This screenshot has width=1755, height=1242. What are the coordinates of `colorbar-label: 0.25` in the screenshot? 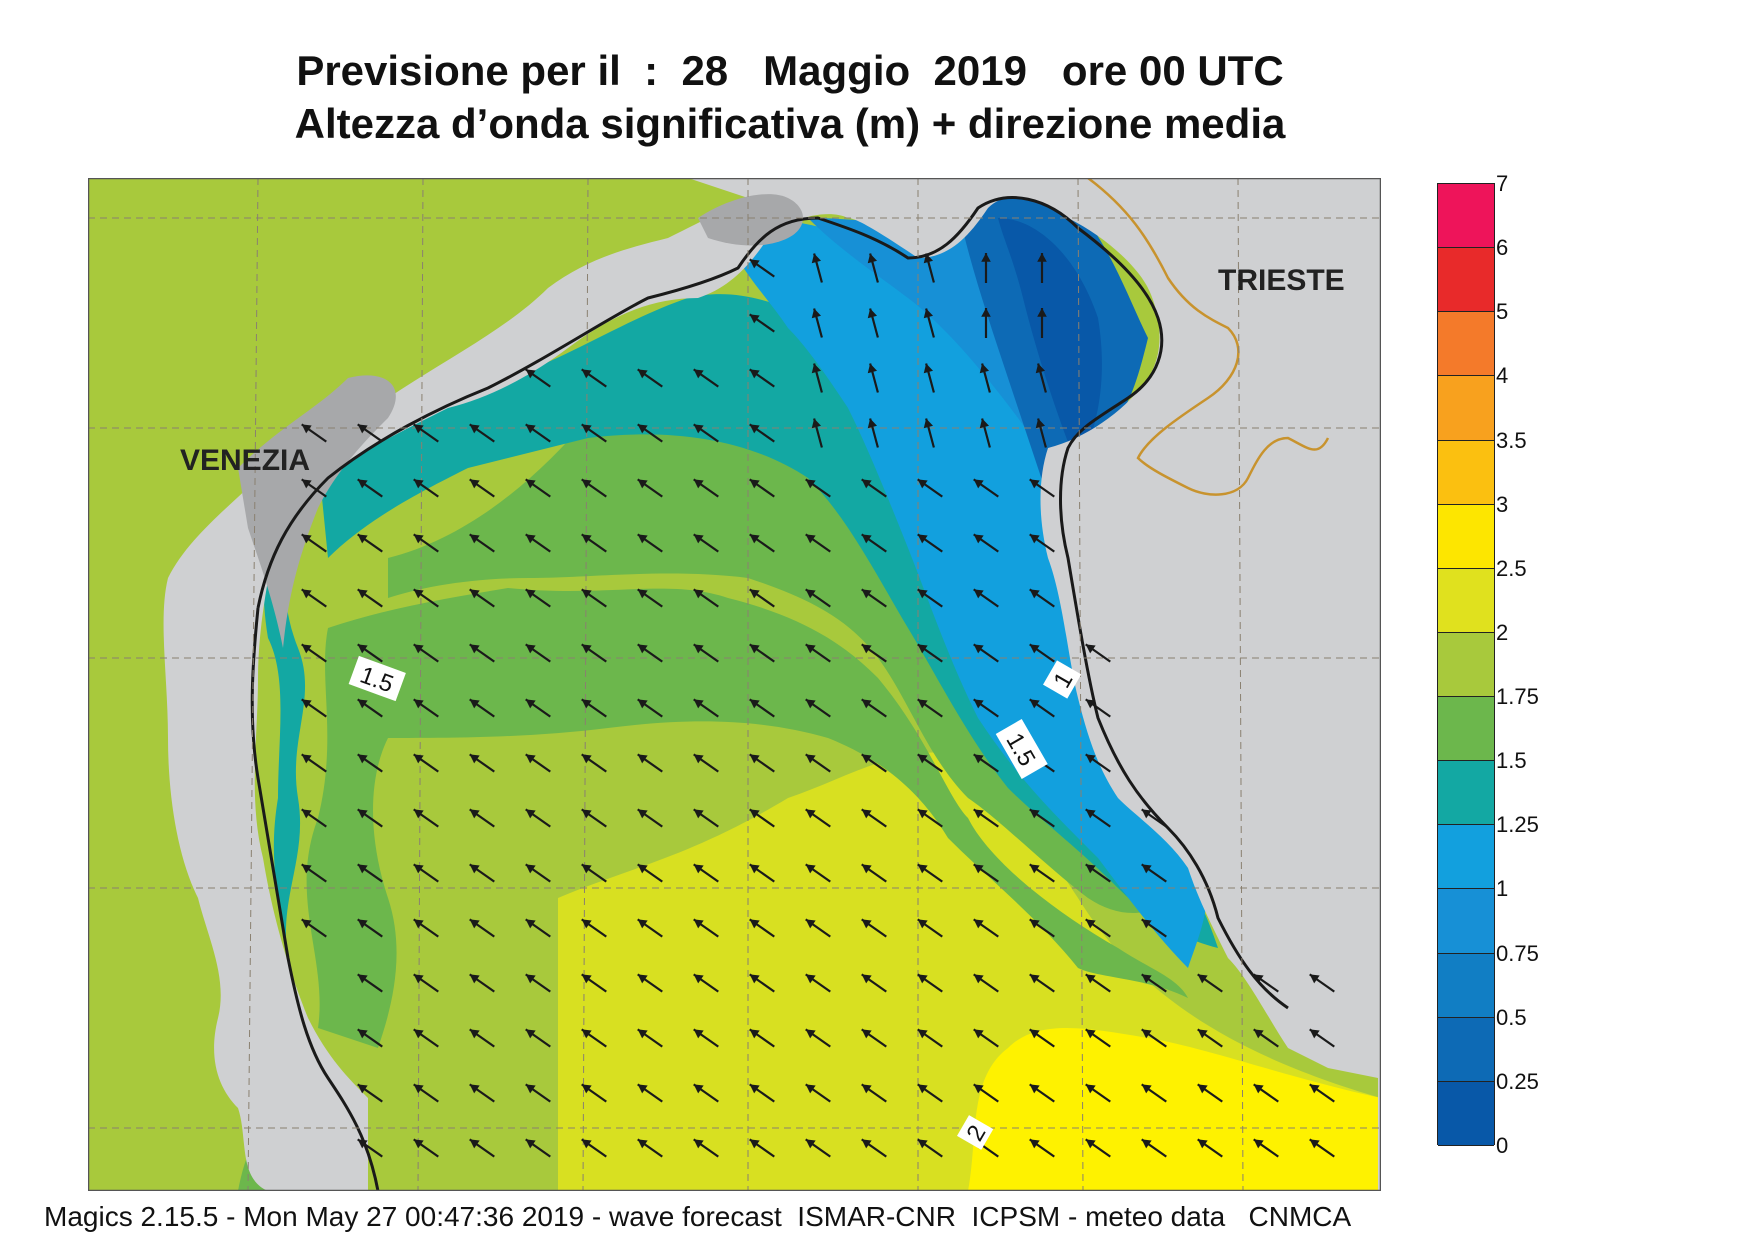 It's located at (1517, 1081).